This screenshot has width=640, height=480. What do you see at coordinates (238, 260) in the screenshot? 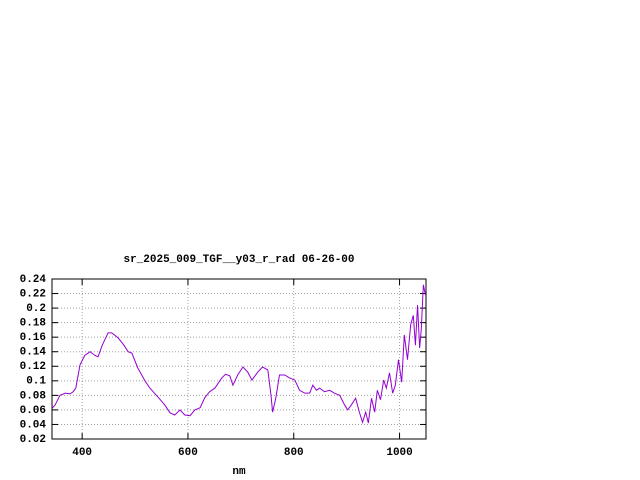
I see `chart-title: sr_2025_009_TGF__y03_r_rad 06-26-00` at bounding box center [238, 260].